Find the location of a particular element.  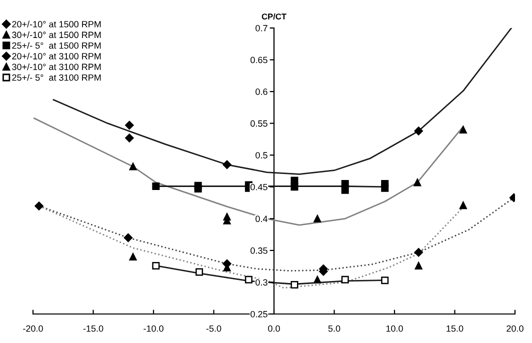

x-tick-label: 15.0 is located at coordinates (455, 328).